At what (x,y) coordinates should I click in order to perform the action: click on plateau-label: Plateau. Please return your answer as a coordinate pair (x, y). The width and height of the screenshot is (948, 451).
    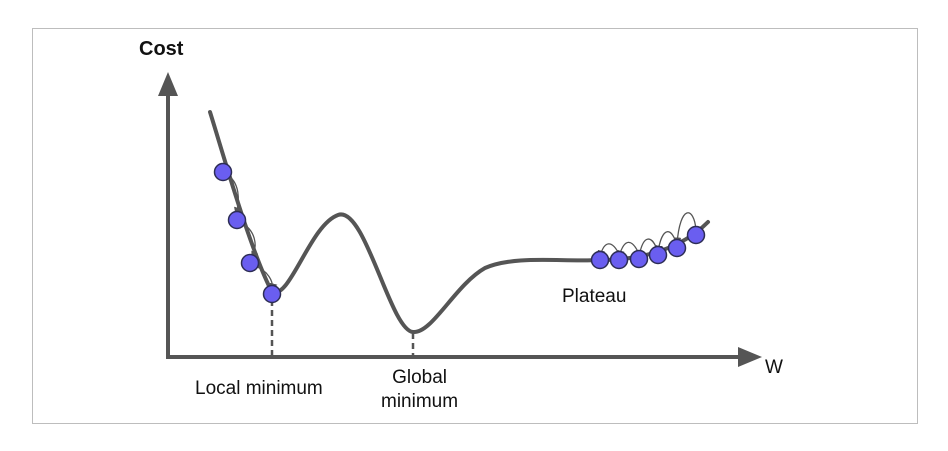
    Looking at the image, I should click on (594, 296).